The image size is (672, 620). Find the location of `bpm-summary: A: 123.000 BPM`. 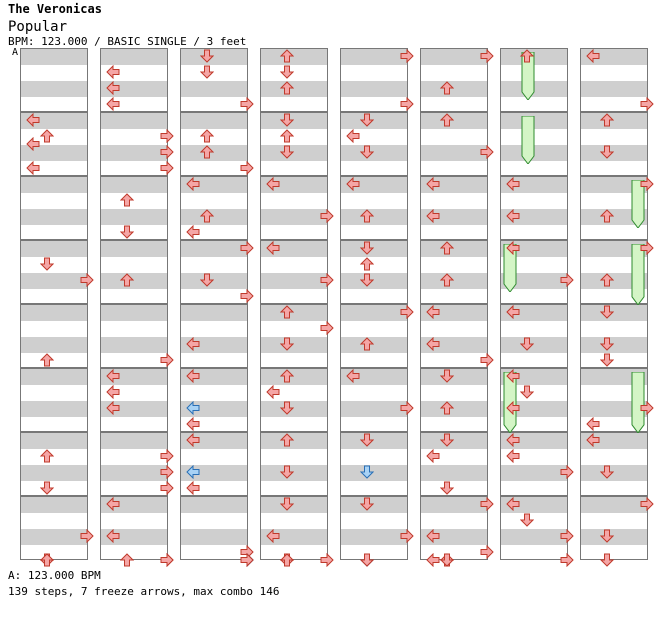

bpm-summary: A: 123.000 BPM is located at coordinates (54, 575).